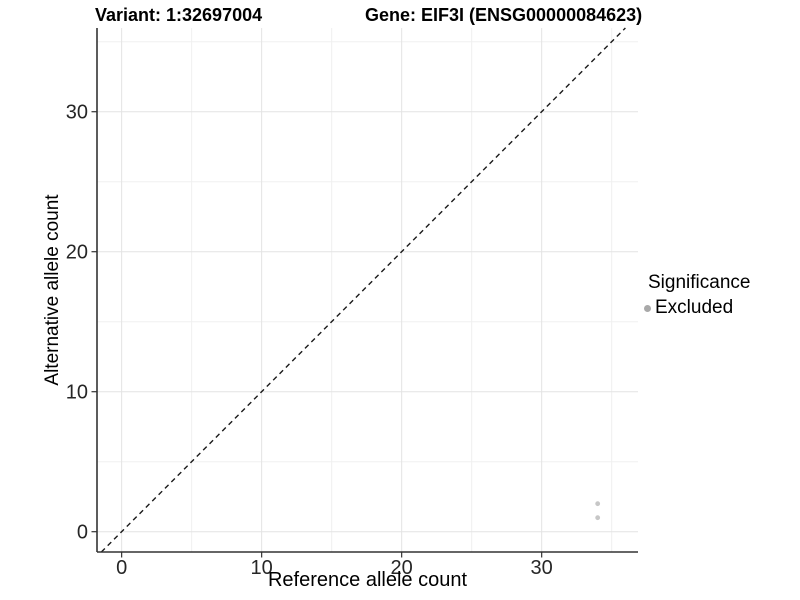  I want to click on x-tick-label-30: 30, so click(542, 568).